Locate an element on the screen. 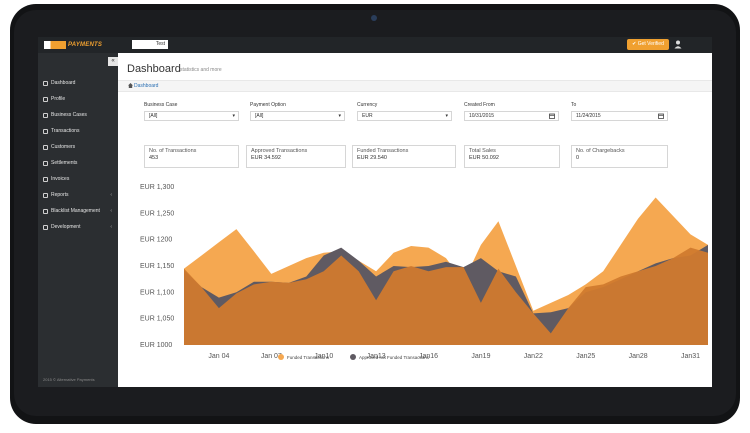  stat-card: No. of Chargebacks 0 is located at coordinates (619, 156).